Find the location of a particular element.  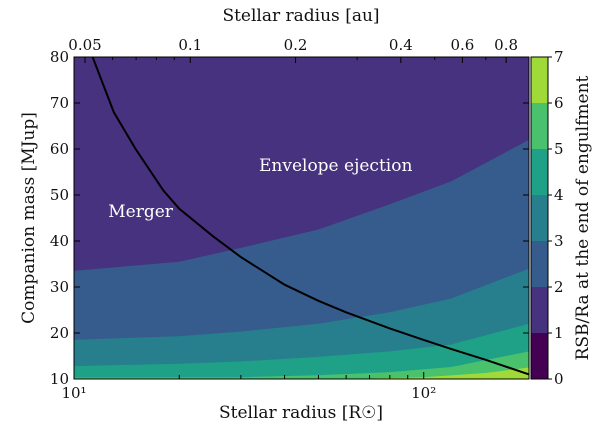

colorbar-frame is located at coordinates (539, 218).